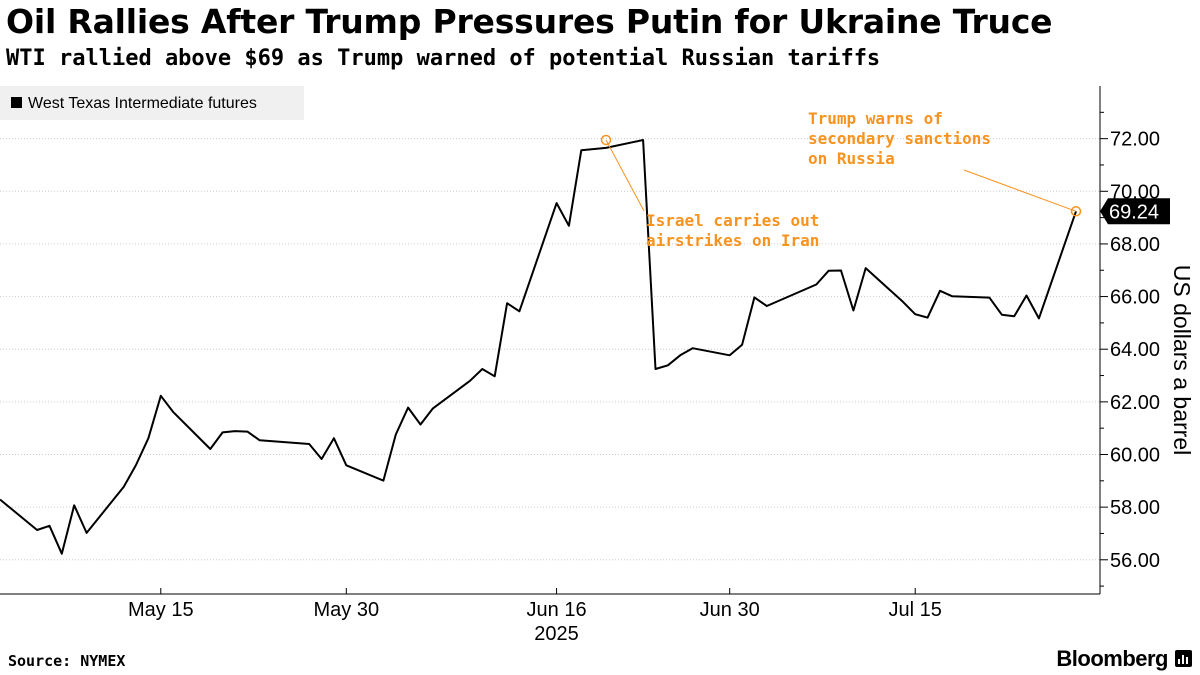 The width and height of the screenshot is (1200, 675). What do you see at coordinates (1135, 350) in the screenshot?
I see `y-tick-label: 64.00` at bounding box center [1135, 350].